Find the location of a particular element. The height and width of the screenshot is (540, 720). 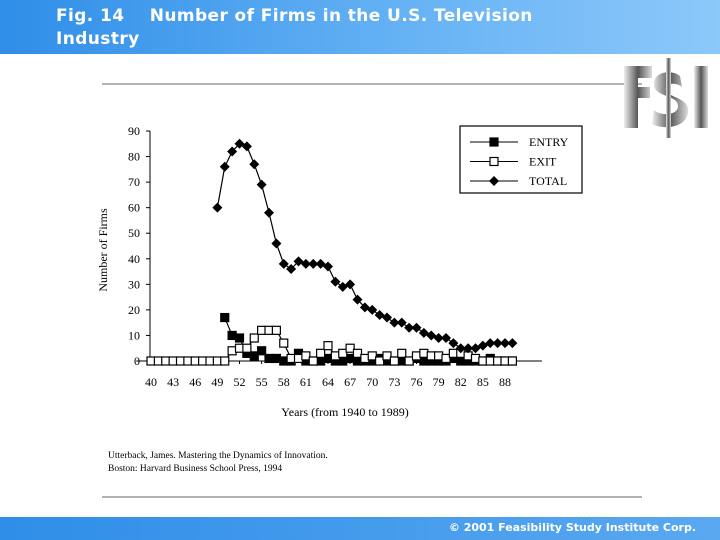

series is located at coordinates (331, 345).